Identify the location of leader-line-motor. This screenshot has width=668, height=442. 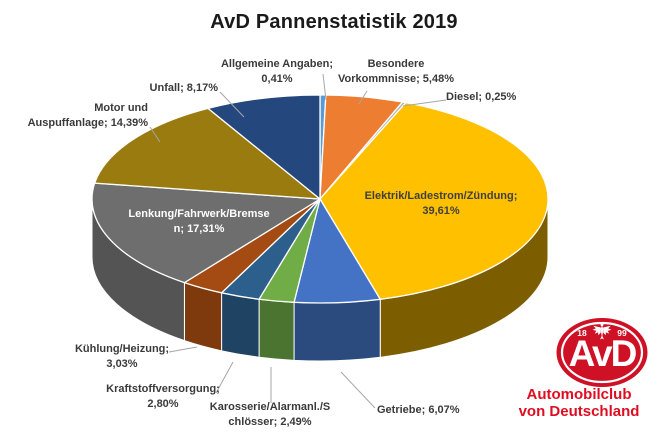
(155, 134).